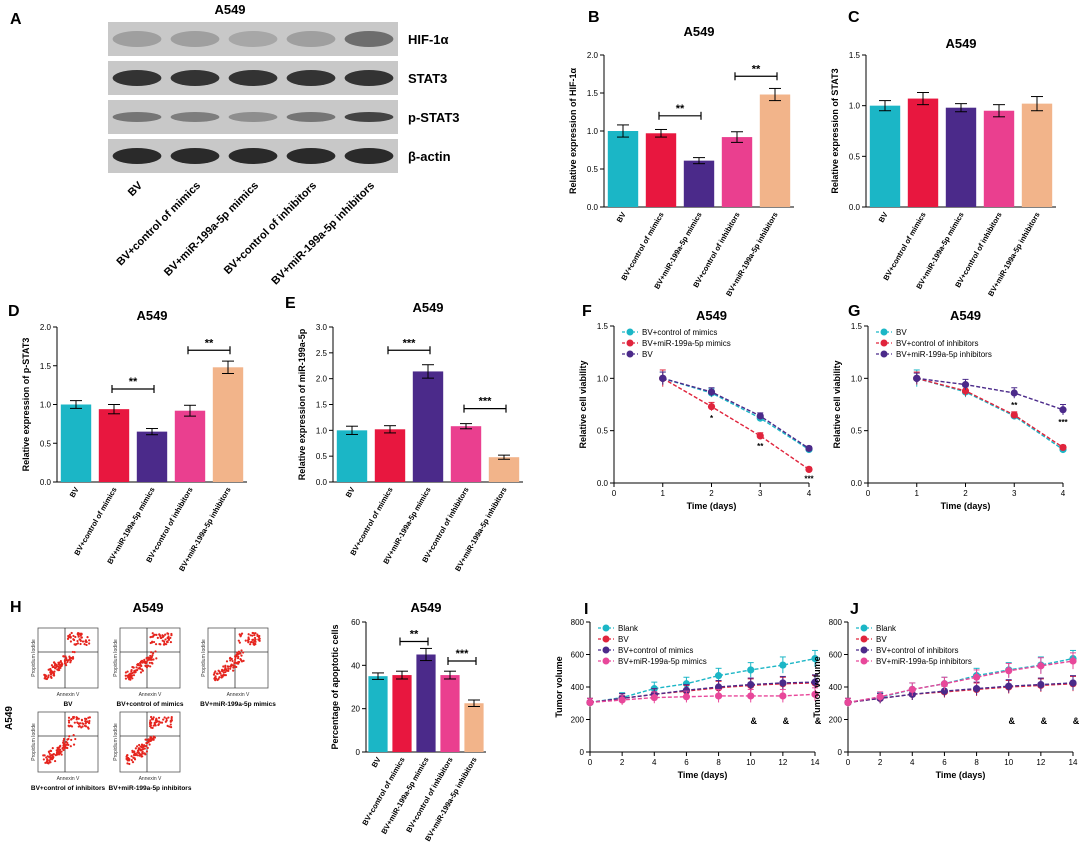  I want to click on y-axis-label: Relative cell viability, so click(837, 404).